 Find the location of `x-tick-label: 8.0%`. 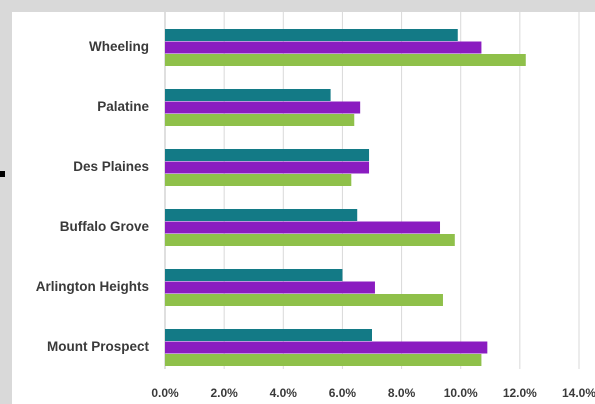

x-tick-label: 8.0% is located at coordinates (402, 393).